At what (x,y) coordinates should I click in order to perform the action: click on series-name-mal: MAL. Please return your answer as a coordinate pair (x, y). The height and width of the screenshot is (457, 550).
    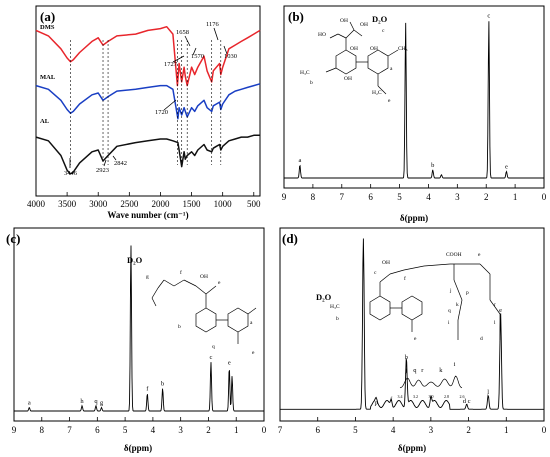
    Looking at the image, I should click on (48, 77).